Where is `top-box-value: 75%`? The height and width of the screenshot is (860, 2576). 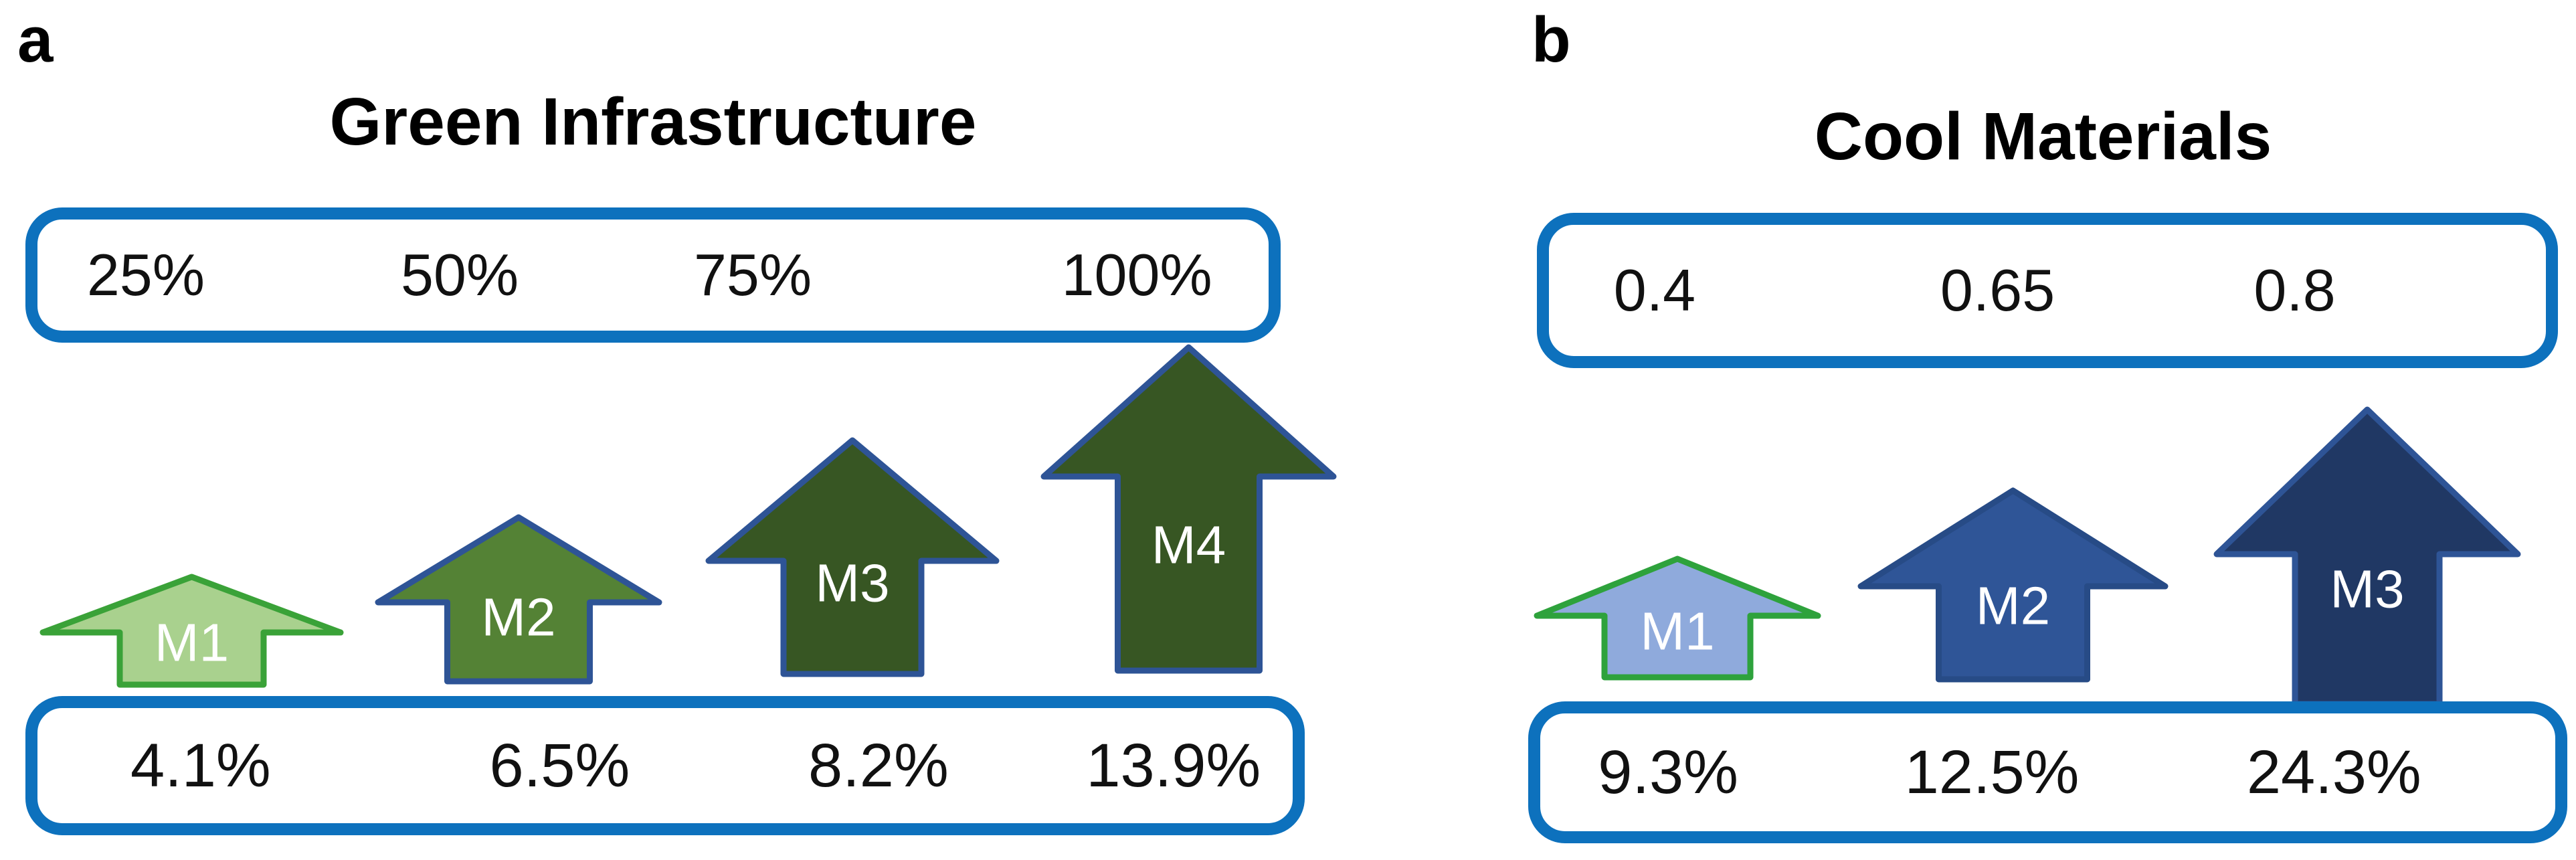 top-box-value: 75% is located at coordinates (752, 275).